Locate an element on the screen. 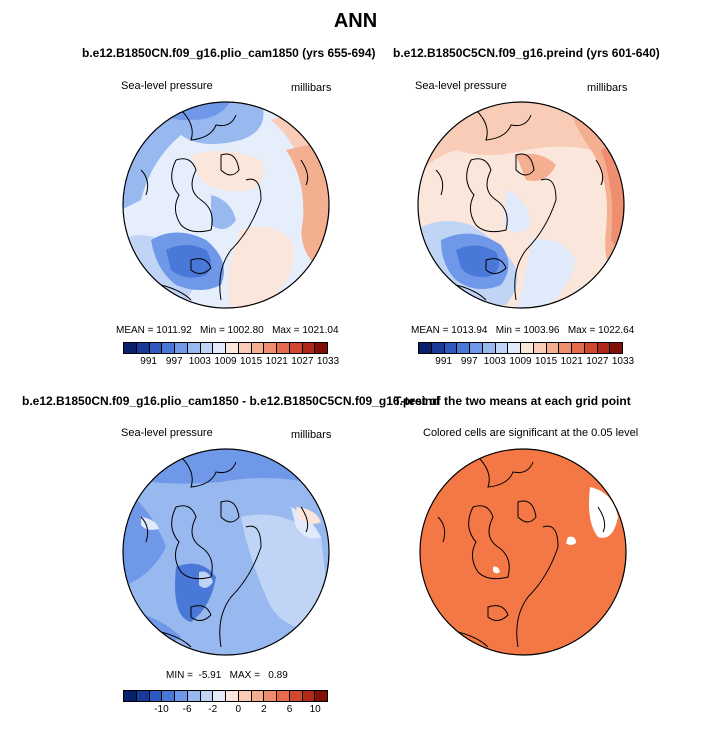 This screenshot has height=748, width=711. colorbar-difference is located at coordinates (225, 696).